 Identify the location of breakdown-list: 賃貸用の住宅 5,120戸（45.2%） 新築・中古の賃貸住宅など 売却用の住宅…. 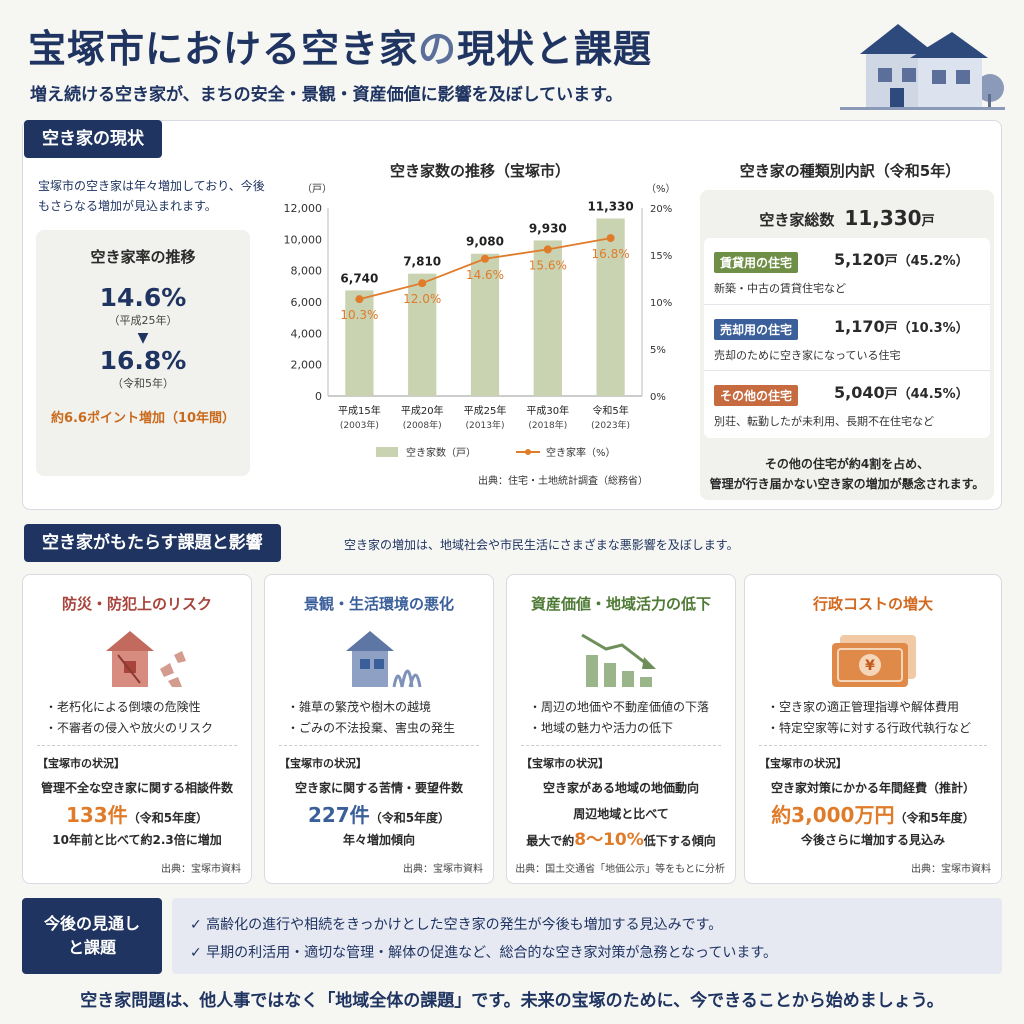
(847, 338).